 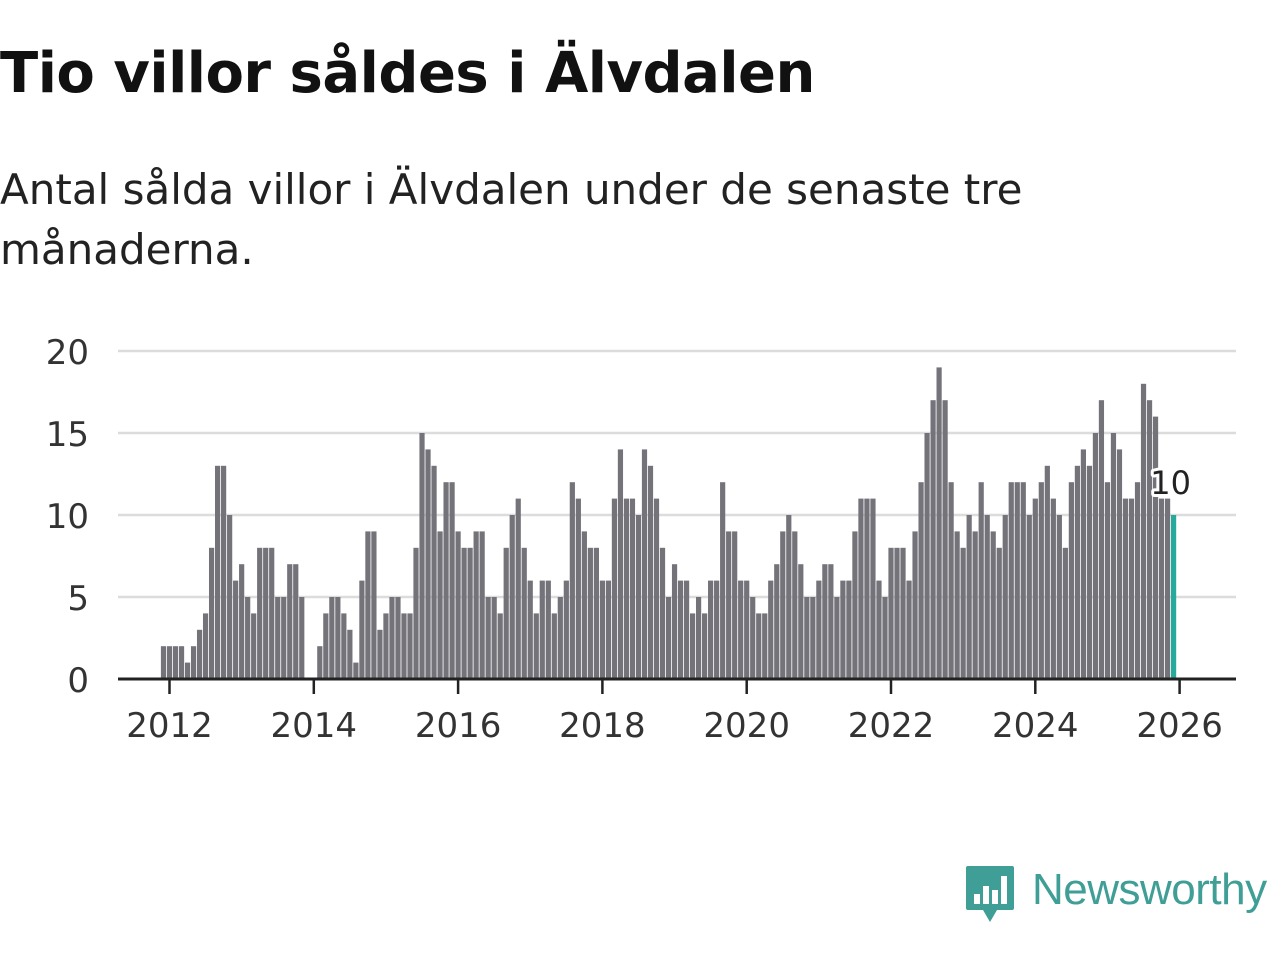 What do you see at coordinates (1170, 483) in the screenshot?
I see `last-value-label: 10` at bounding box center [1170, 483].